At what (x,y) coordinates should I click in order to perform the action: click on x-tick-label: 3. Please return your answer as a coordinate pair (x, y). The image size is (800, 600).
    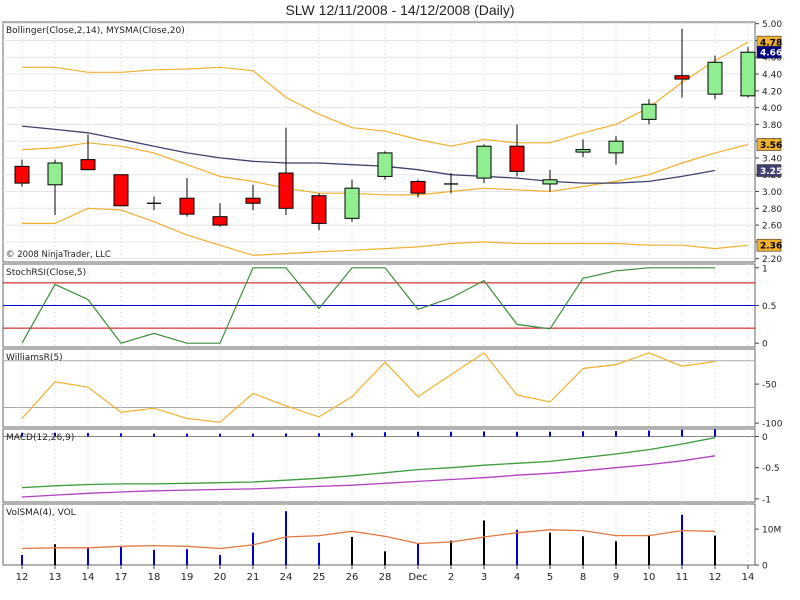
    Looking at the image, I should click on (484, 577).